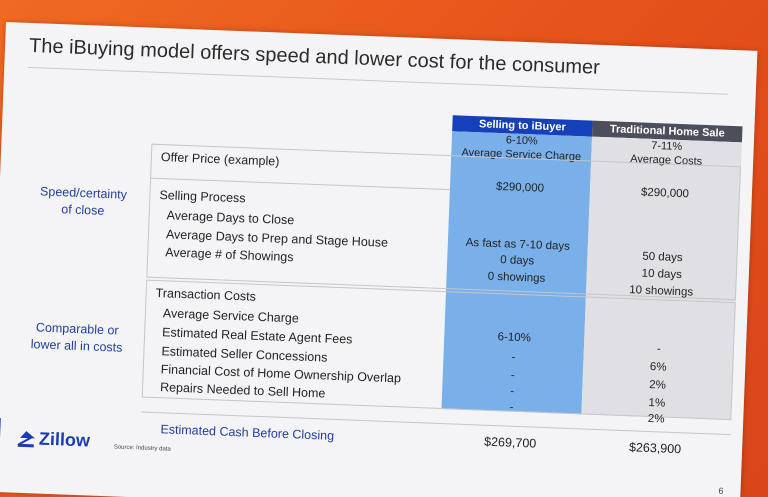 This screenshot has height=497, width=768. Describe the element at coordinates (655, 448) in the screenshot. I see `cash-before-closing-traditional: $263,900` at that location.